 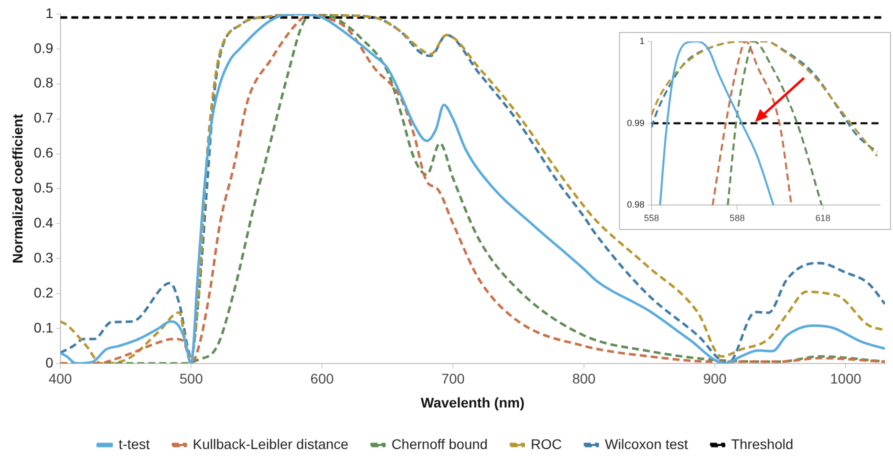 What do you see at coordinates (652, 218) in the screenshot?
I see `x-tick-label: 558` at bounding box center [652, 218].